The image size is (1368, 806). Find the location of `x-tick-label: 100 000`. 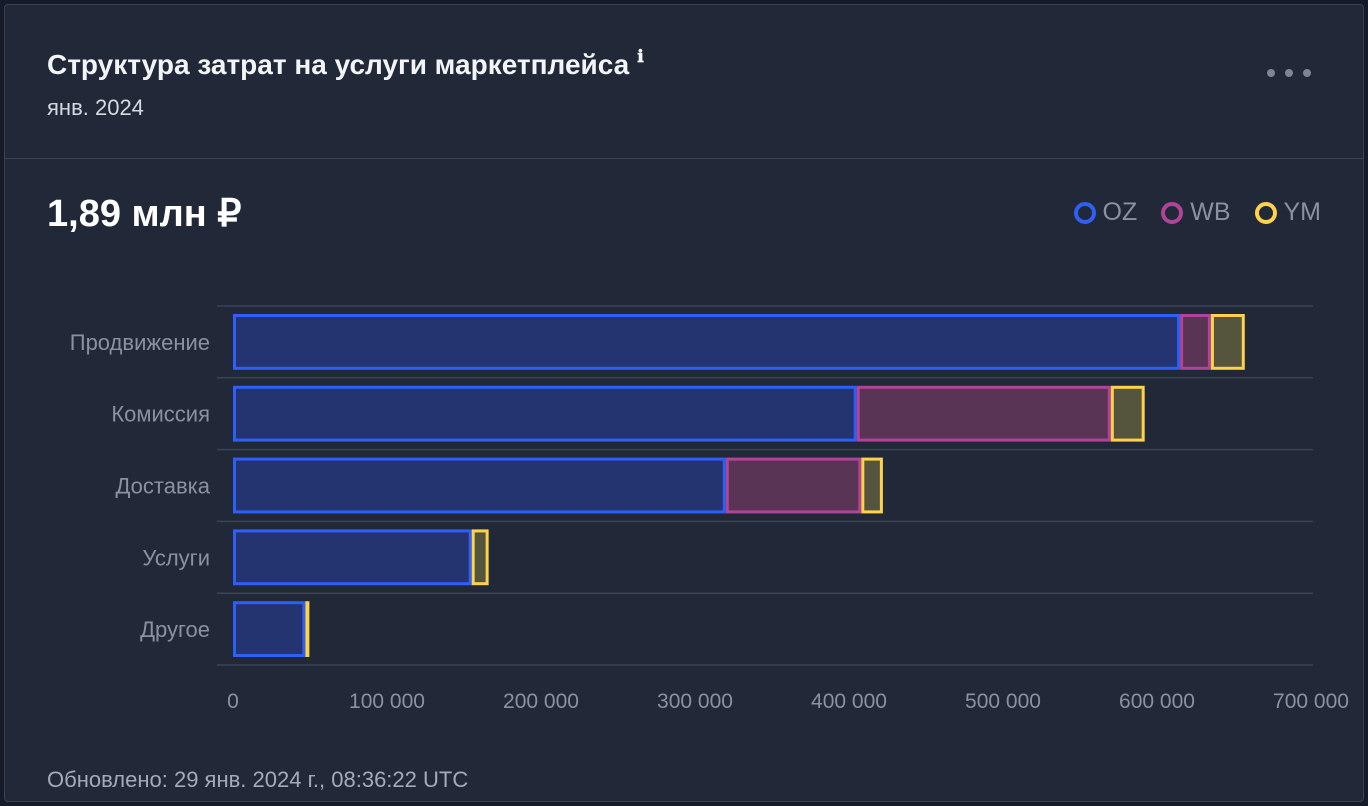

x-tick-label: 100 000 is located at coordinates (387, 701).